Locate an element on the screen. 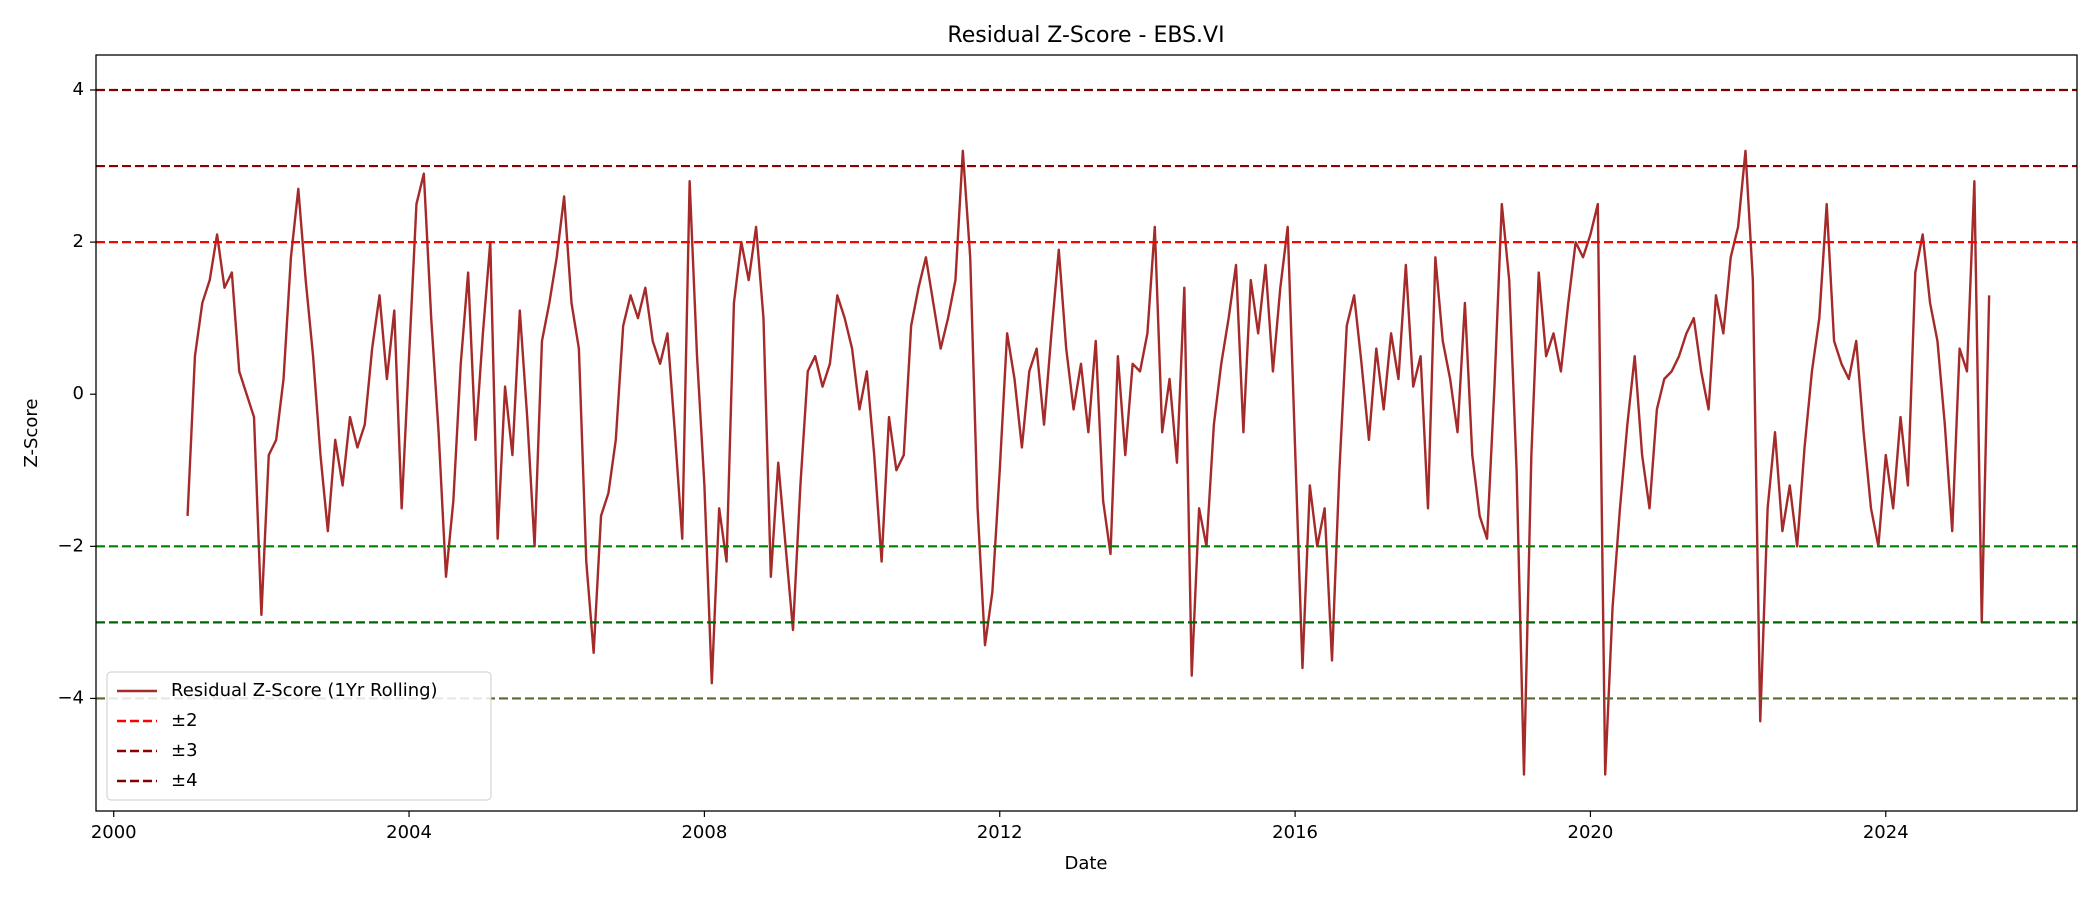  y-tick-label: −4 is located at coordinates (70, 697).